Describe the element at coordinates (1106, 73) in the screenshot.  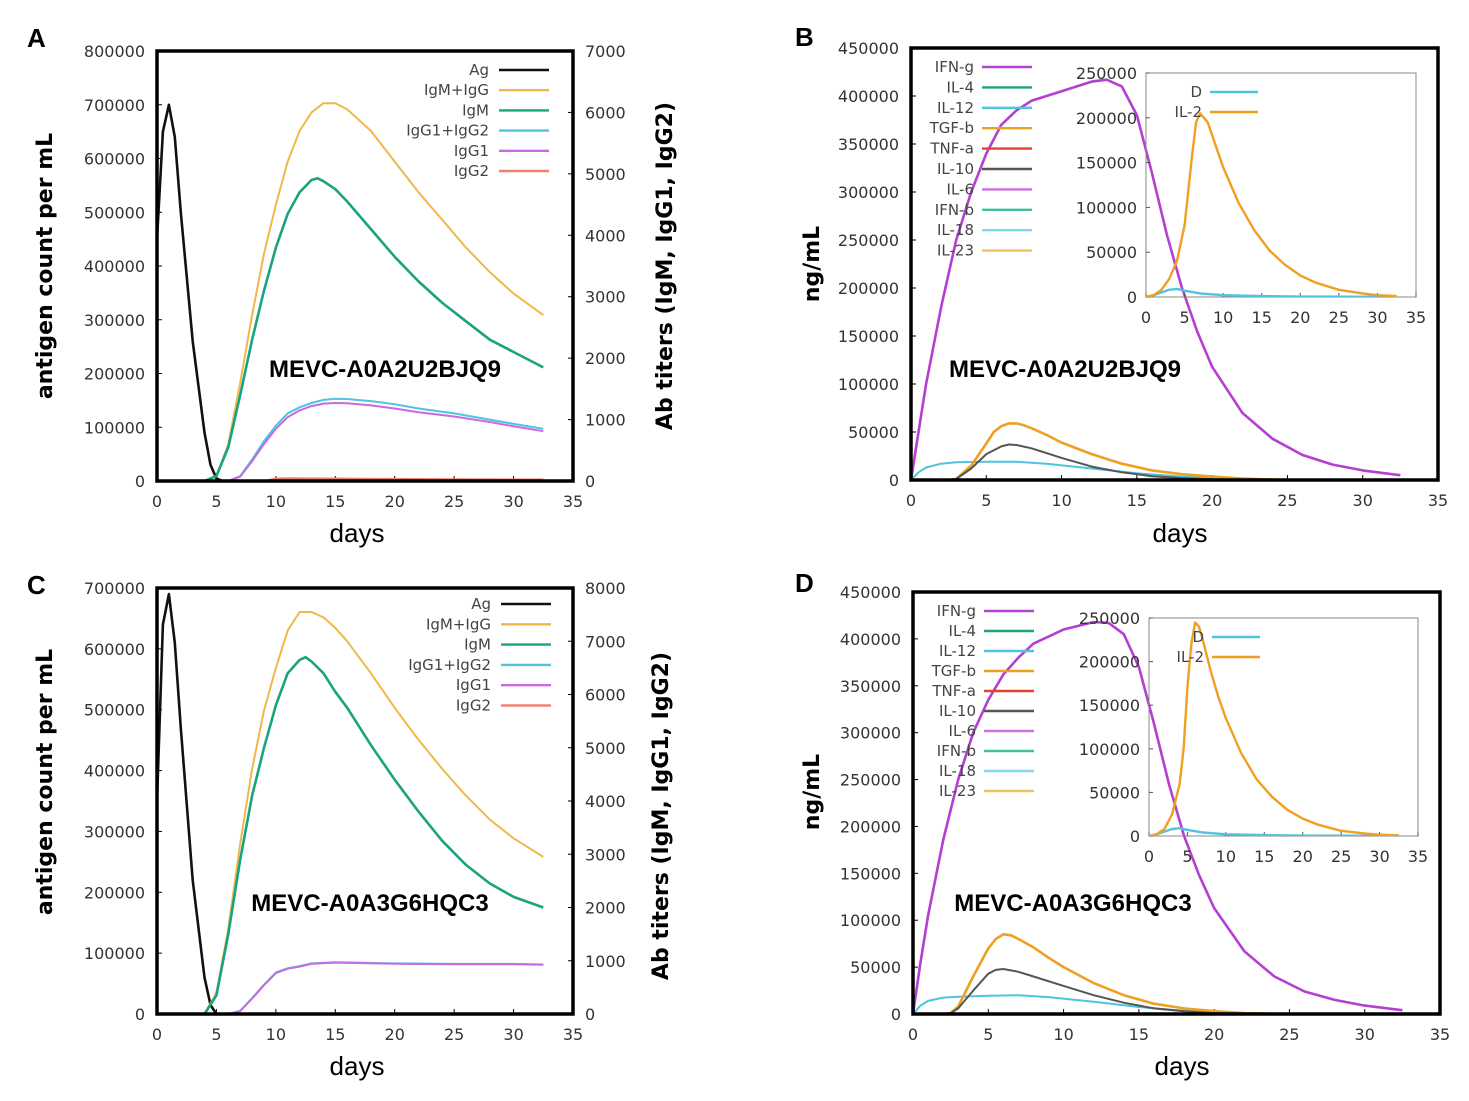
I see `inset-y-tick-label: 250000` at that location.